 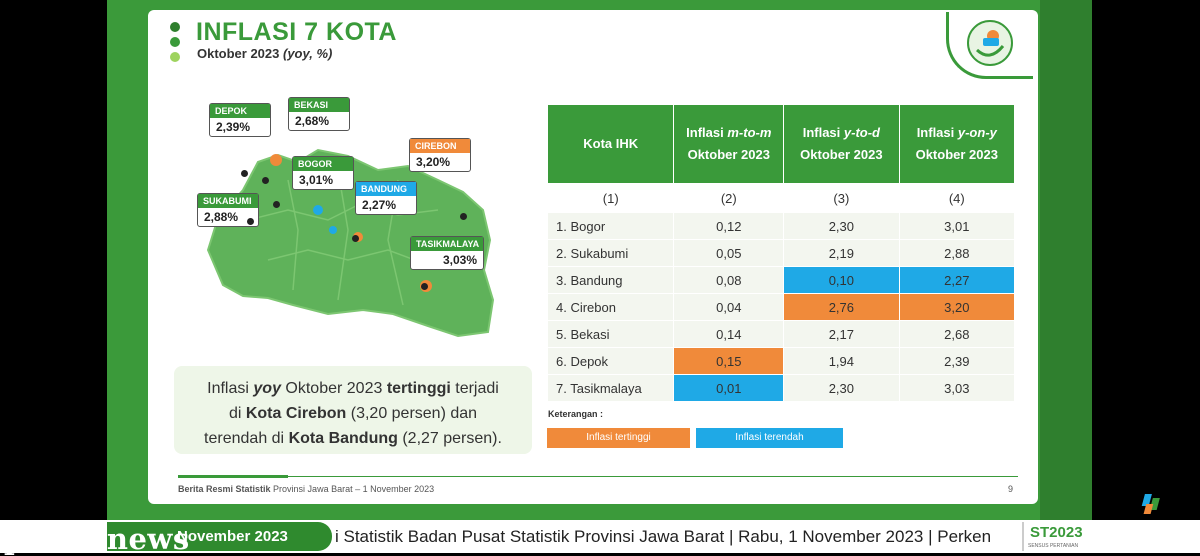 What do you see at coordinates (610, 144) in the screenshot?
I see `header-kota: Kota IHK` at bounding box center [610, 144].